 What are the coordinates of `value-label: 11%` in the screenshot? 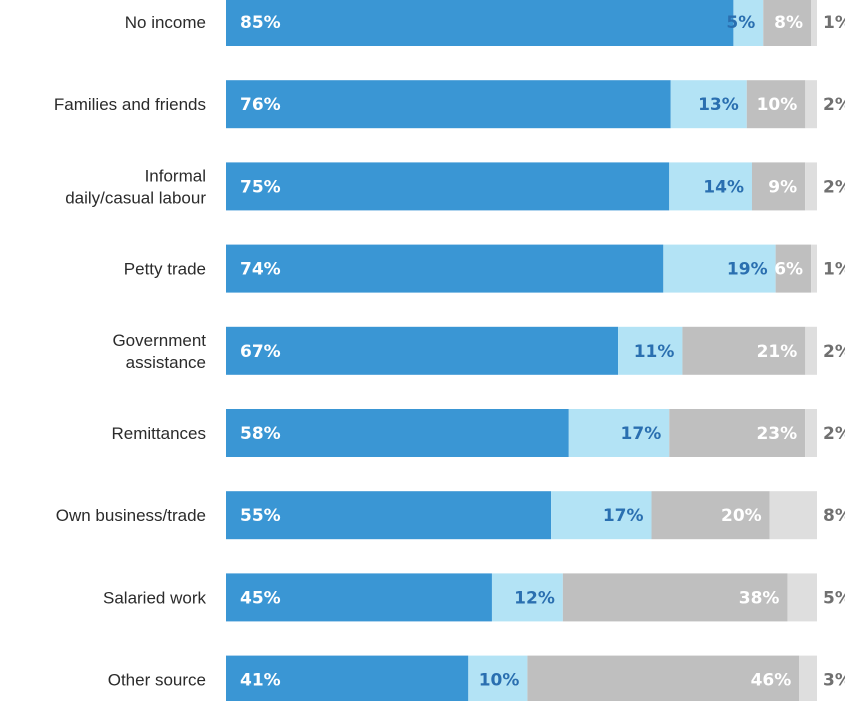 It's located at (654, 352).